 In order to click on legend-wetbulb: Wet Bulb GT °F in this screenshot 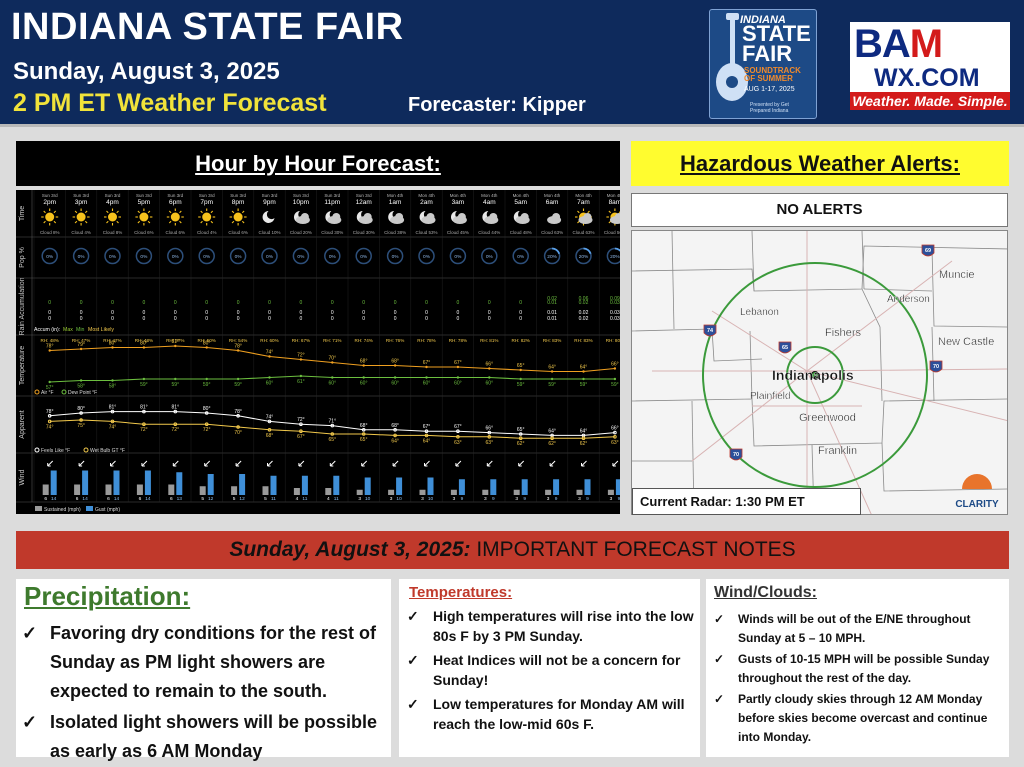, I will do `click(107, 451)`.